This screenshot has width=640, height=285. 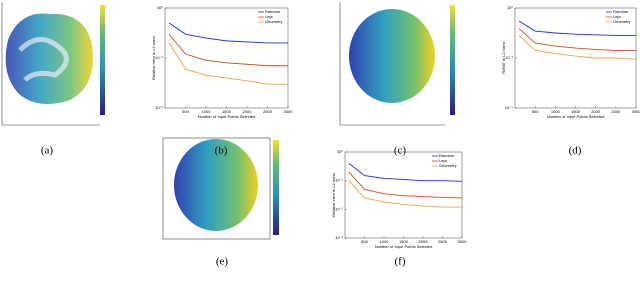 What do you see at coordinates (222, 262) in the screenshot?
I see `caption: (e)` at bounding box center [222, 262].